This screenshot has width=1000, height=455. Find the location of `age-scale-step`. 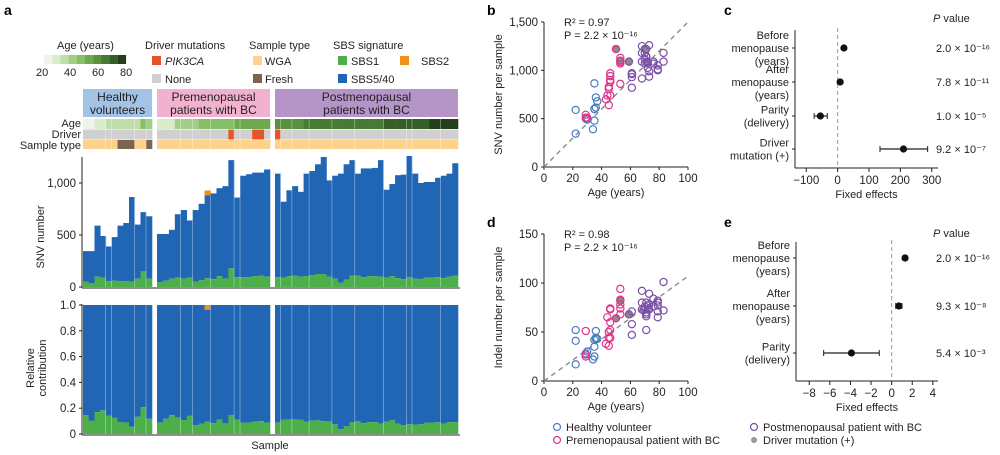

age-scale-step is located at coordinates (64, 59).